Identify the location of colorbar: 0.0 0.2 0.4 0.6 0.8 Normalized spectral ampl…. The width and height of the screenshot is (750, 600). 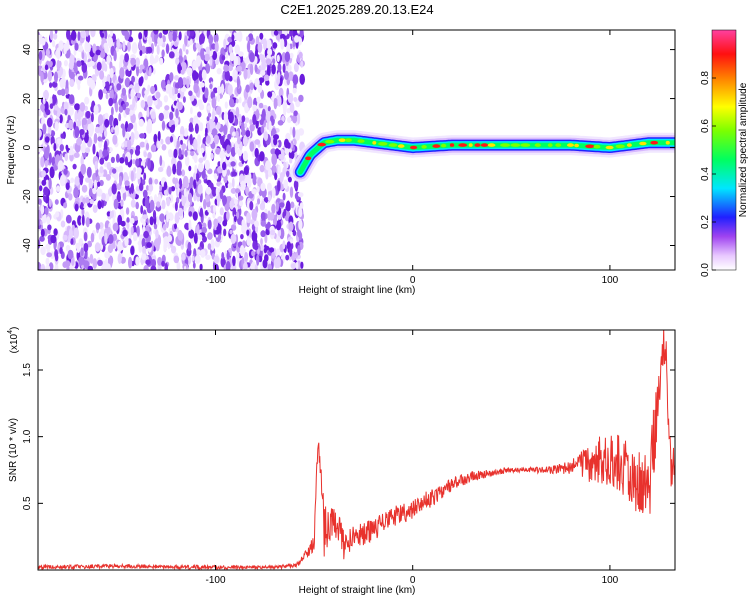
(724, 153).